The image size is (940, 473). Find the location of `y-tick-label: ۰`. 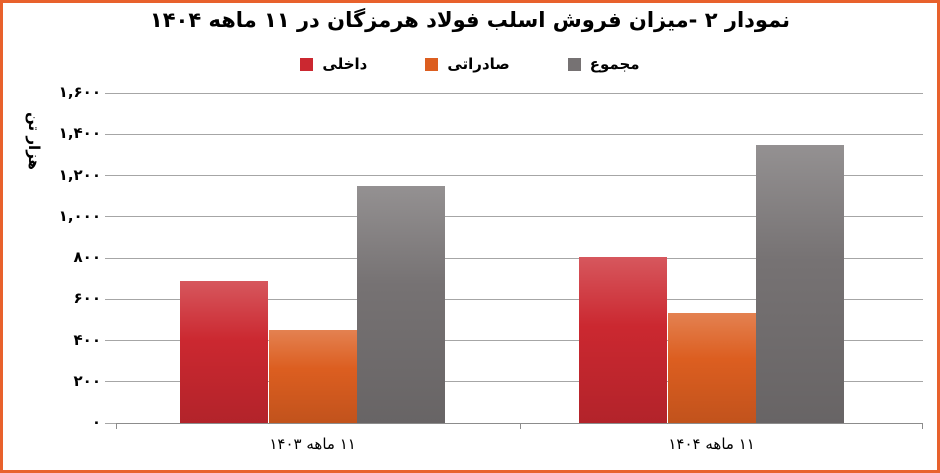

y-tick-label: ۰ is located at coordinates (96, 422).